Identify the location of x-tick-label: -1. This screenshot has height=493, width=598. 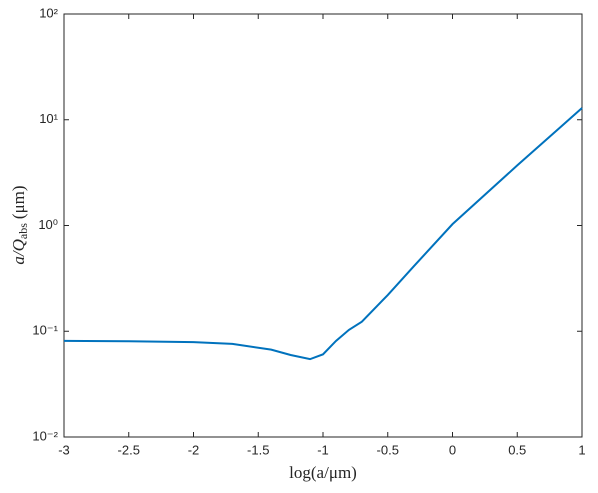
(323, 449).